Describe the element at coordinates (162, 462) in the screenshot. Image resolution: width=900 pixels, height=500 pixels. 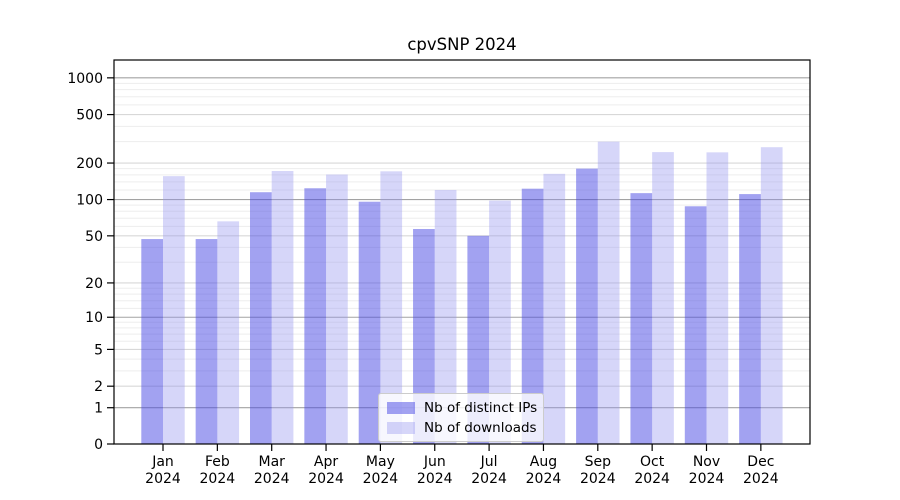
I see `x-tick-label-month: Jan` at that location.